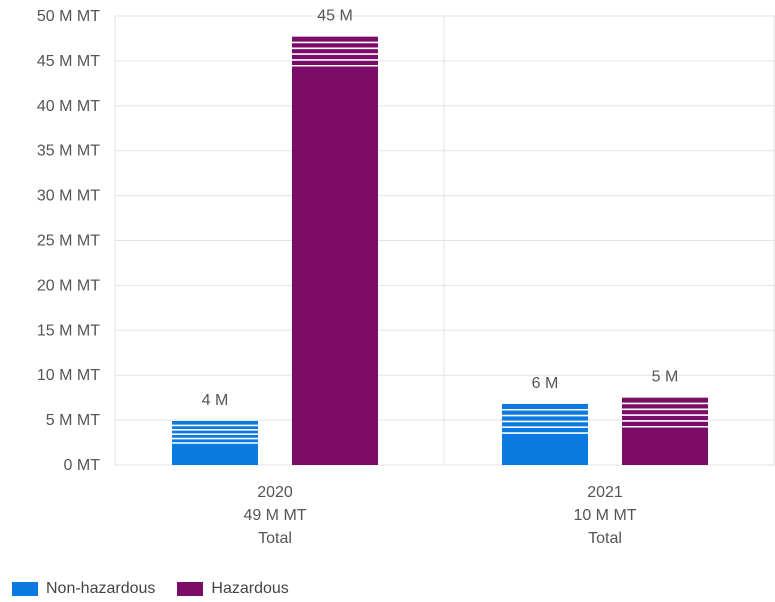 Image resolution: width=775 pixels, height=602 pixels. What do you see at coordinates (215, 442) in the screenshot?
I see `bar-non-hazardous-2020` at bounding box center [215, 442].